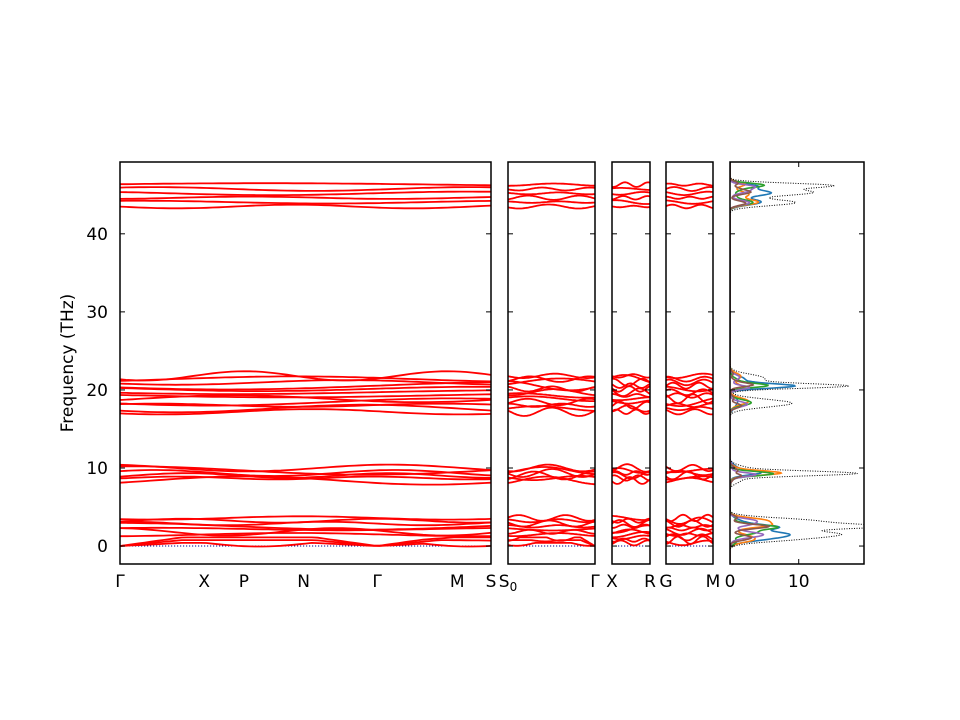  What do you see at coordinates (68, 363) in the screenshot?
I see `y-axis-label: Frequency (THz)` at bounding box center [68, 363].